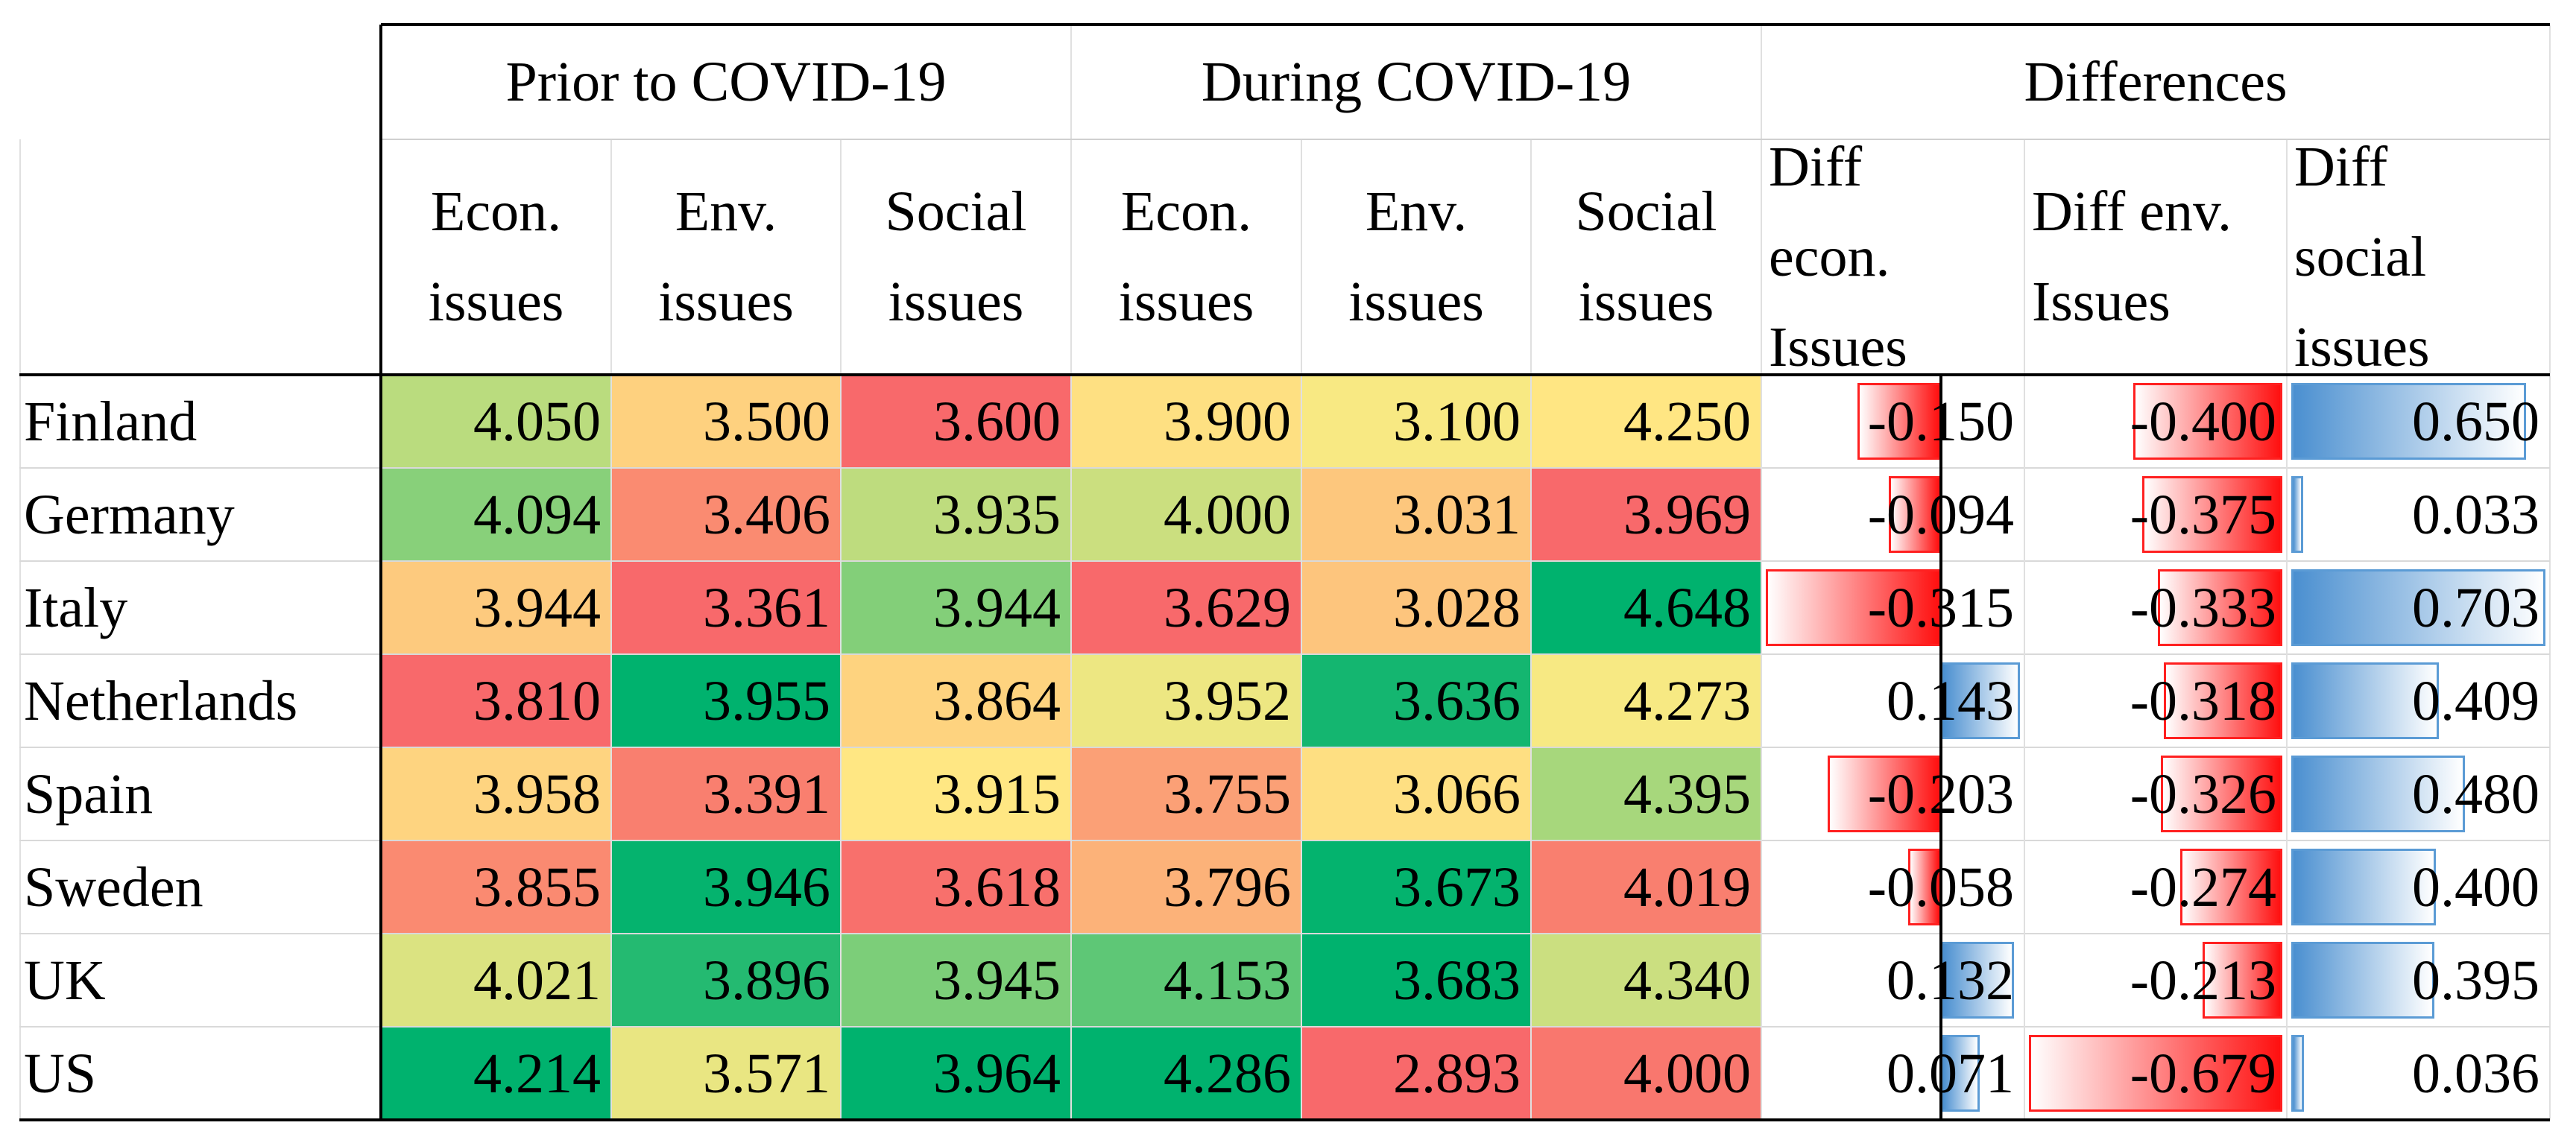  What do you see at coordinates (1457, 794) in the screenshot?
I see `cell-value: 3.066` at bounding box center [1457, 794].